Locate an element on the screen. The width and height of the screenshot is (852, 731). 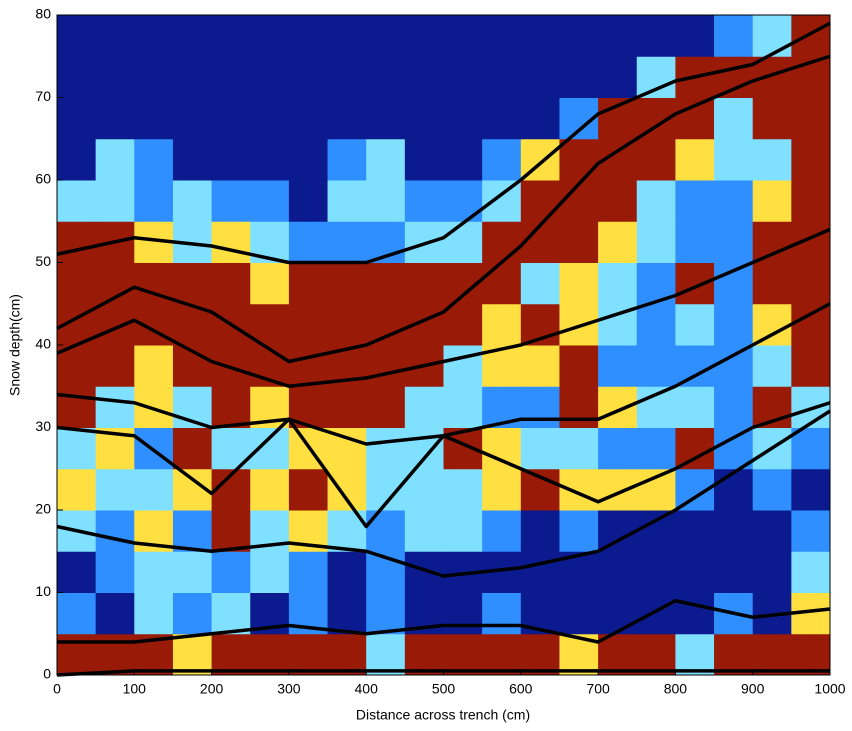
x-tick-label: 300 is located at coordinates (289, 689).